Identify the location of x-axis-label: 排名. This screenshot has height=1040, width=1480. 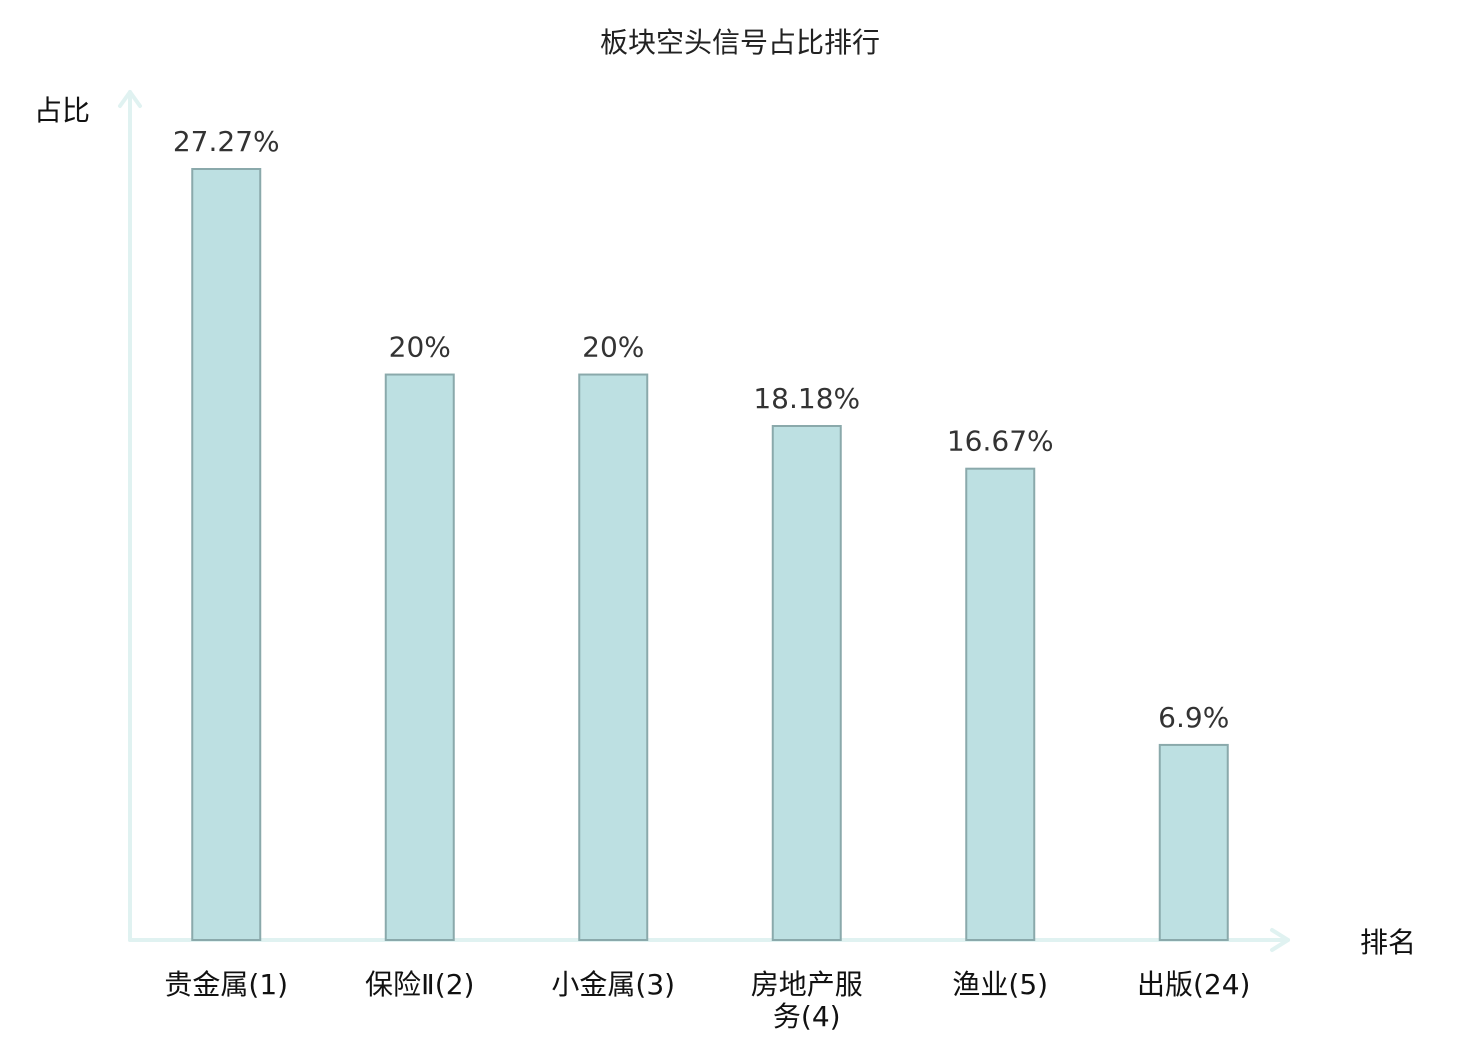
(1388, 942).